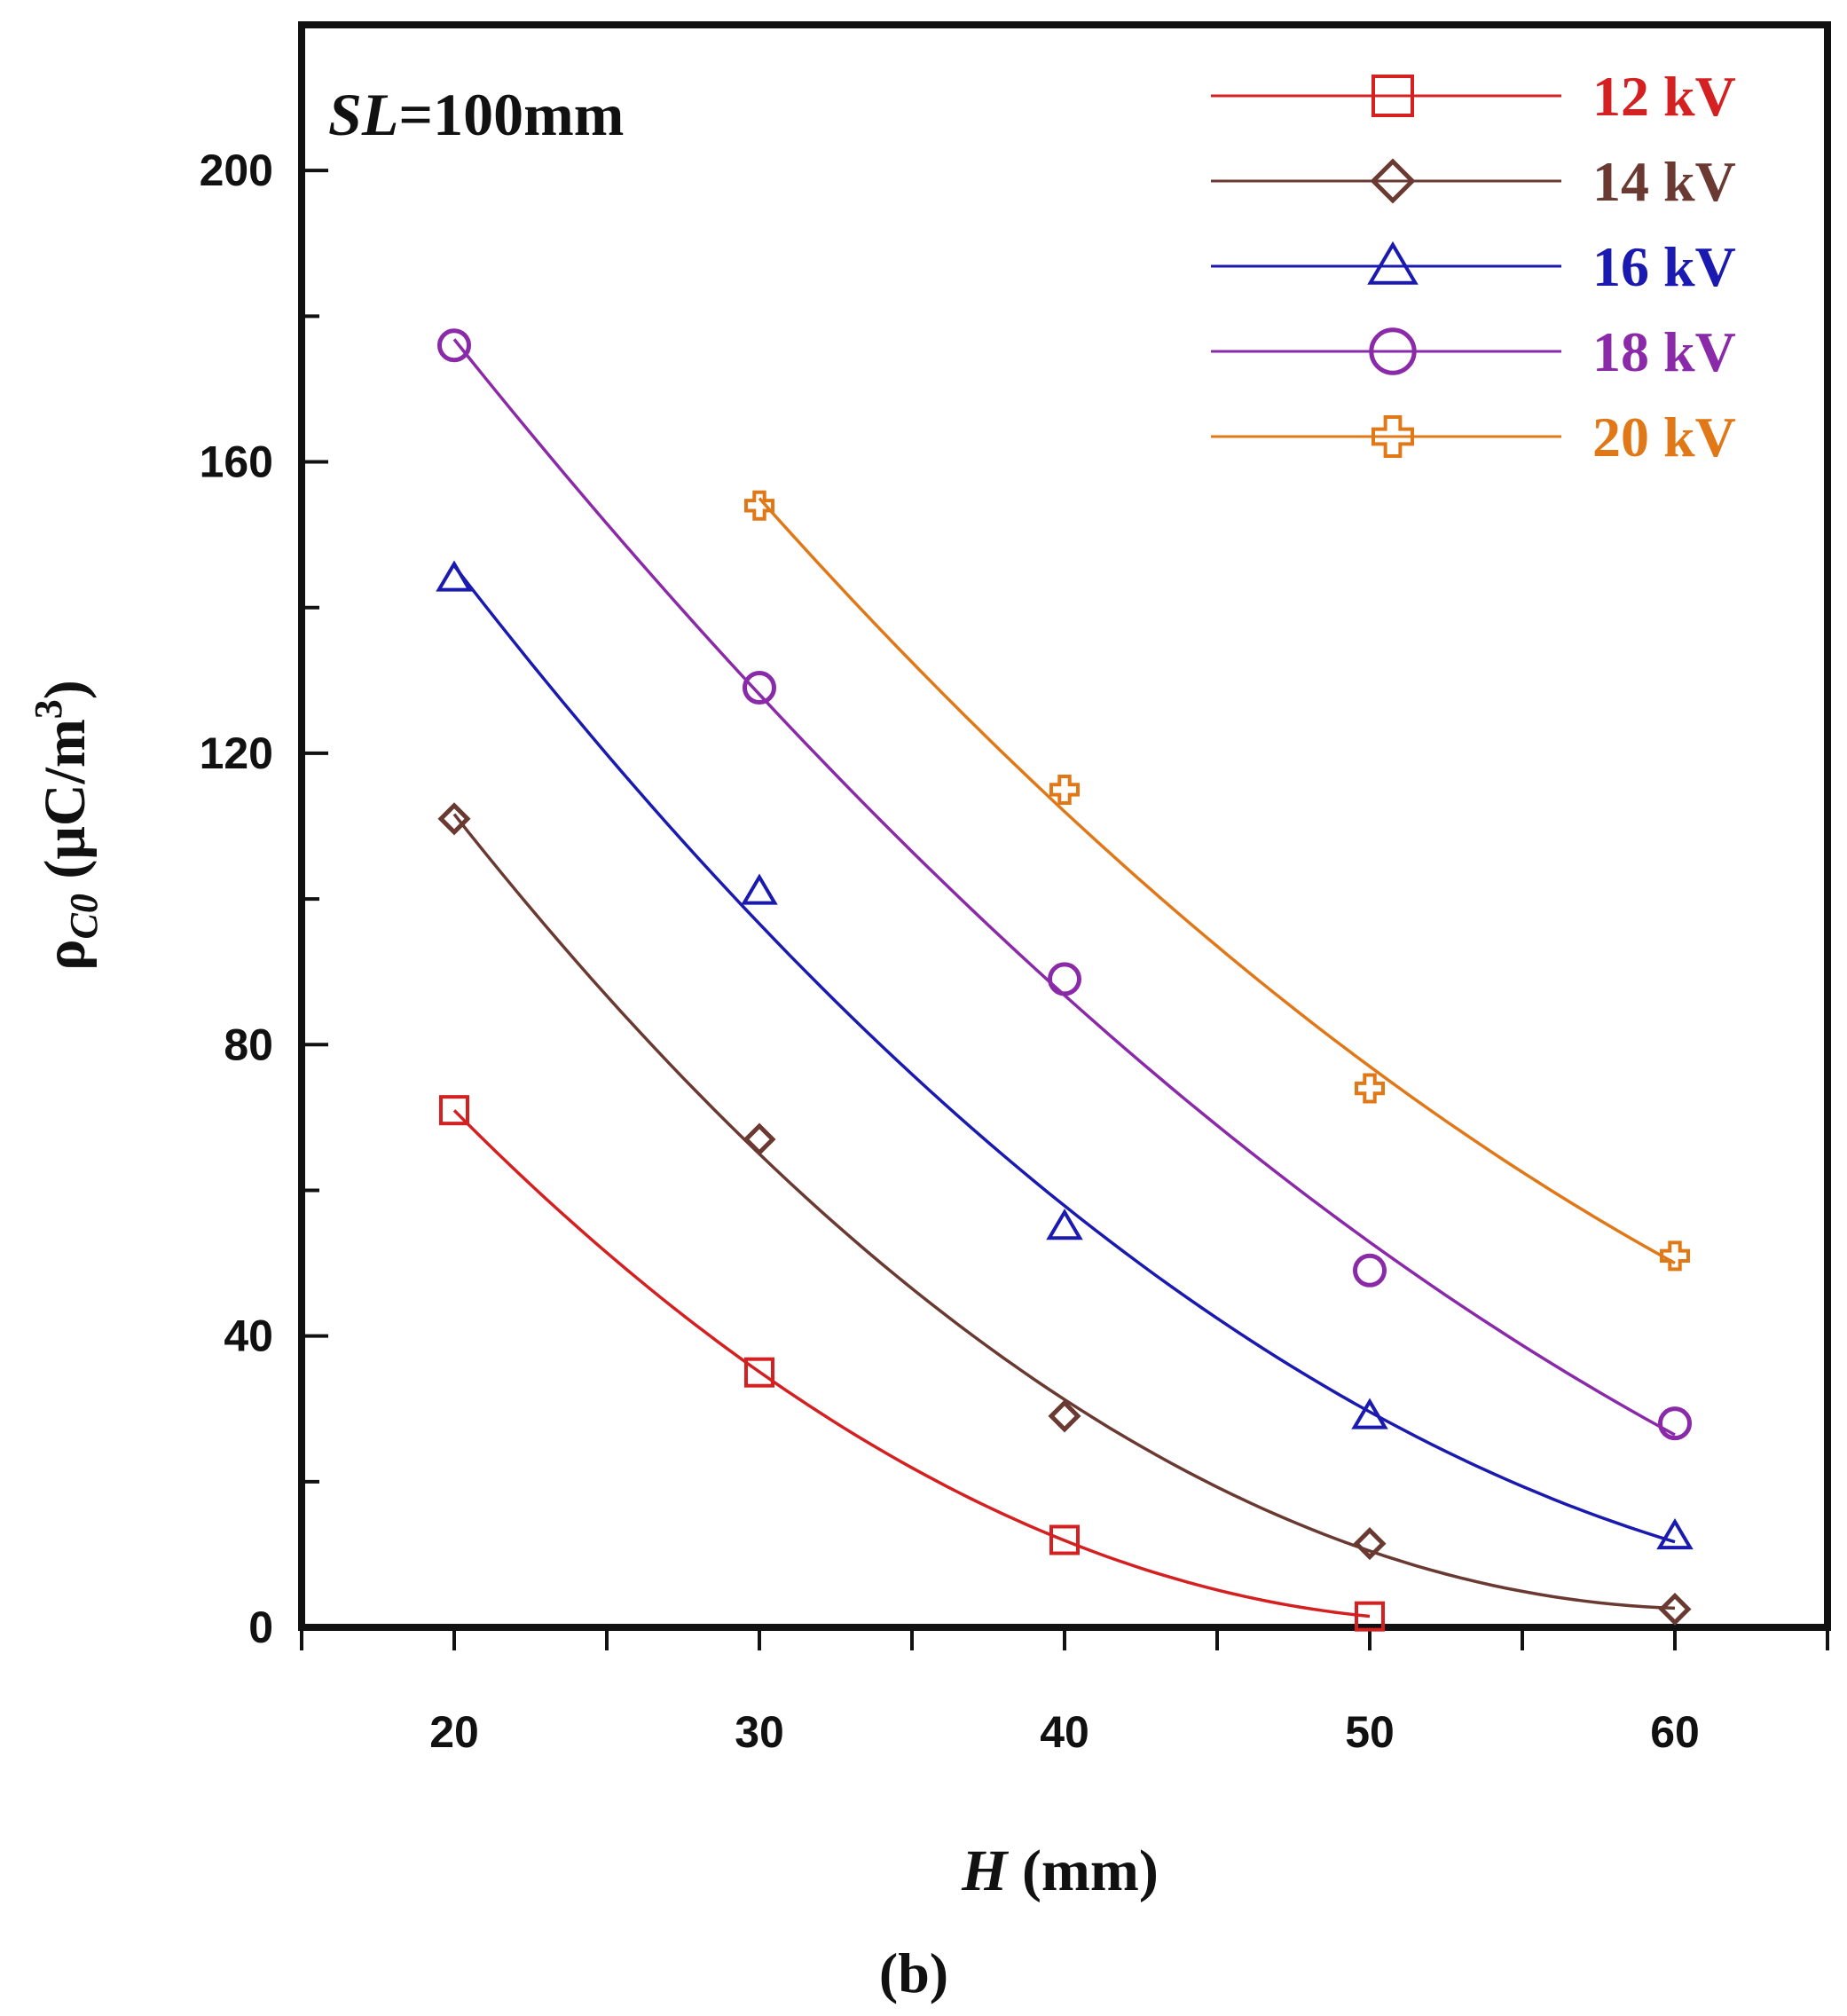 Image resolution: width=1847 pixels, height=2016 pixels. I want to click on x-axis-title-rest: (mm), so click(1082, 1871).